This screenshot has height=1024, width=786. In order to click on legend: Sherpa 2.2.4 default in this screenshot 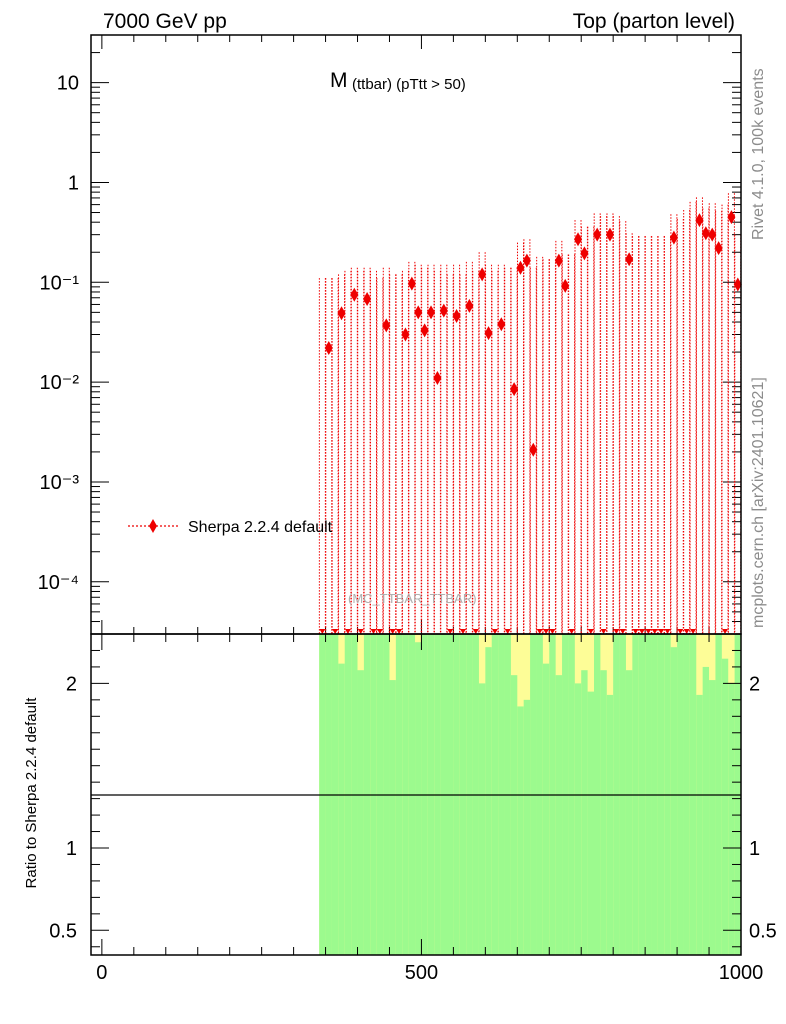, I will do `click(230, 527)`.